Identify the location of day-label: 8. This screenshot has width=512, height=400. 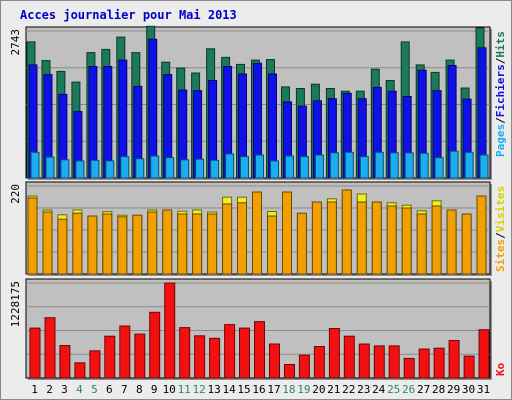
(139, 389).